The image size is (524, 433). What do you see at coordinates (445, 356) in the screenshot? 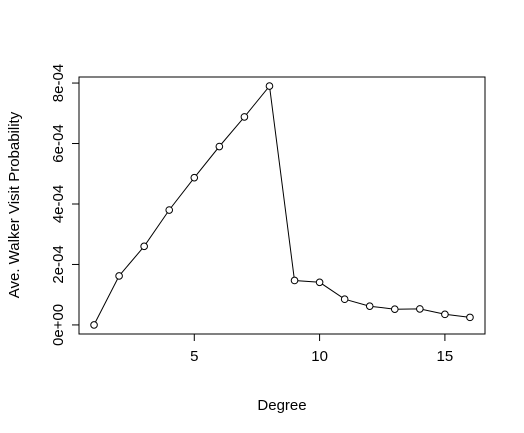
I see `x-tick-label: 15` at bounding box center [445, 356].